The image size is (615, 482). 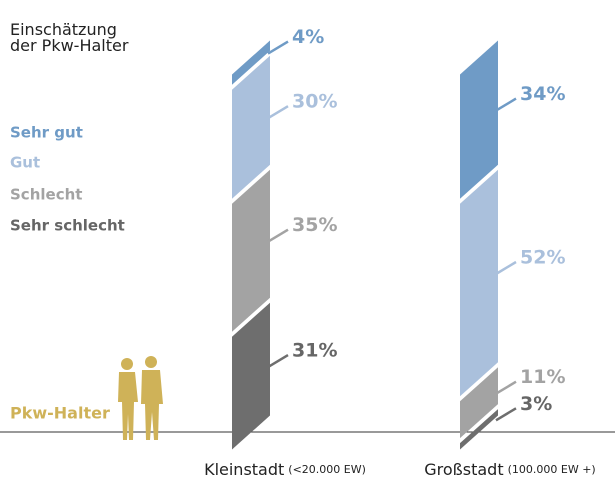 I want to click on category-note: (100.000 EW +), so click(x=552, y=469).